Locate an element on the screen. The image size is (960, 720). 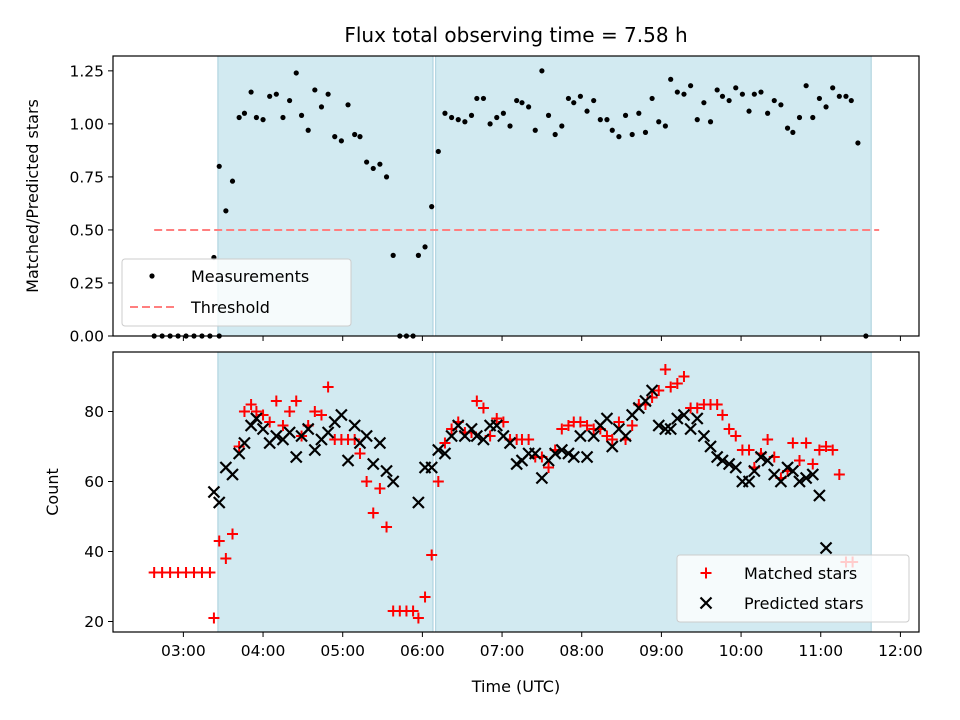
y-tick-label: 80 is located at coordinates (94, 412).